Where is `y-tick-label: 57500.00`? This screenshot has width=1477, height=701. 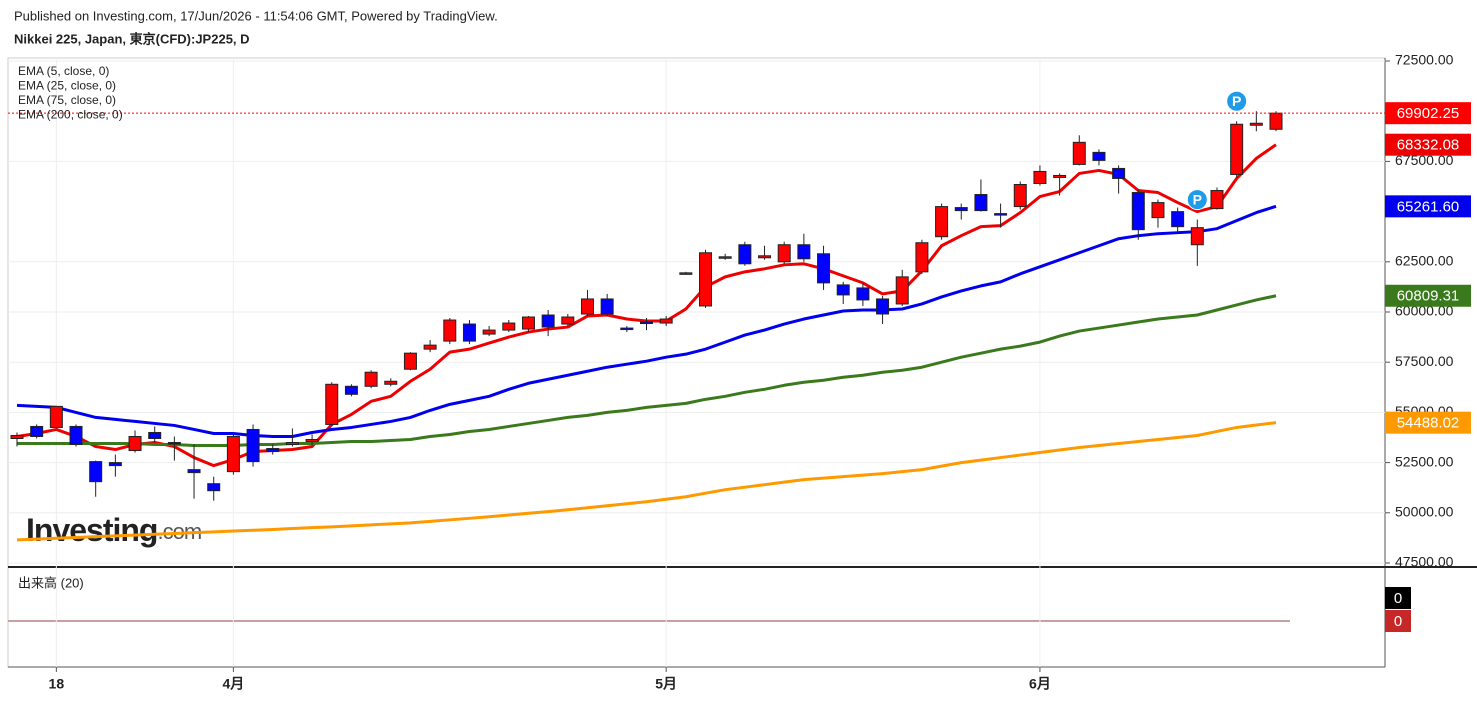 y-tick-label: 57500.00 is located at coordinates (1424, 361).